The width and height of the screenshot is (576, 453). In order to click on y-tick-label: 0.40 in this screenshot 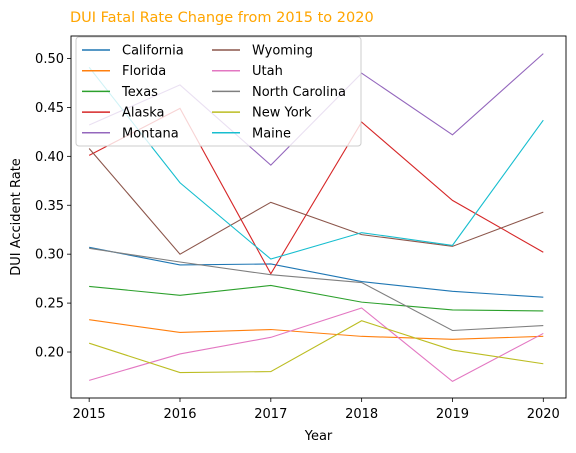, I will do `click(49, 157)`.